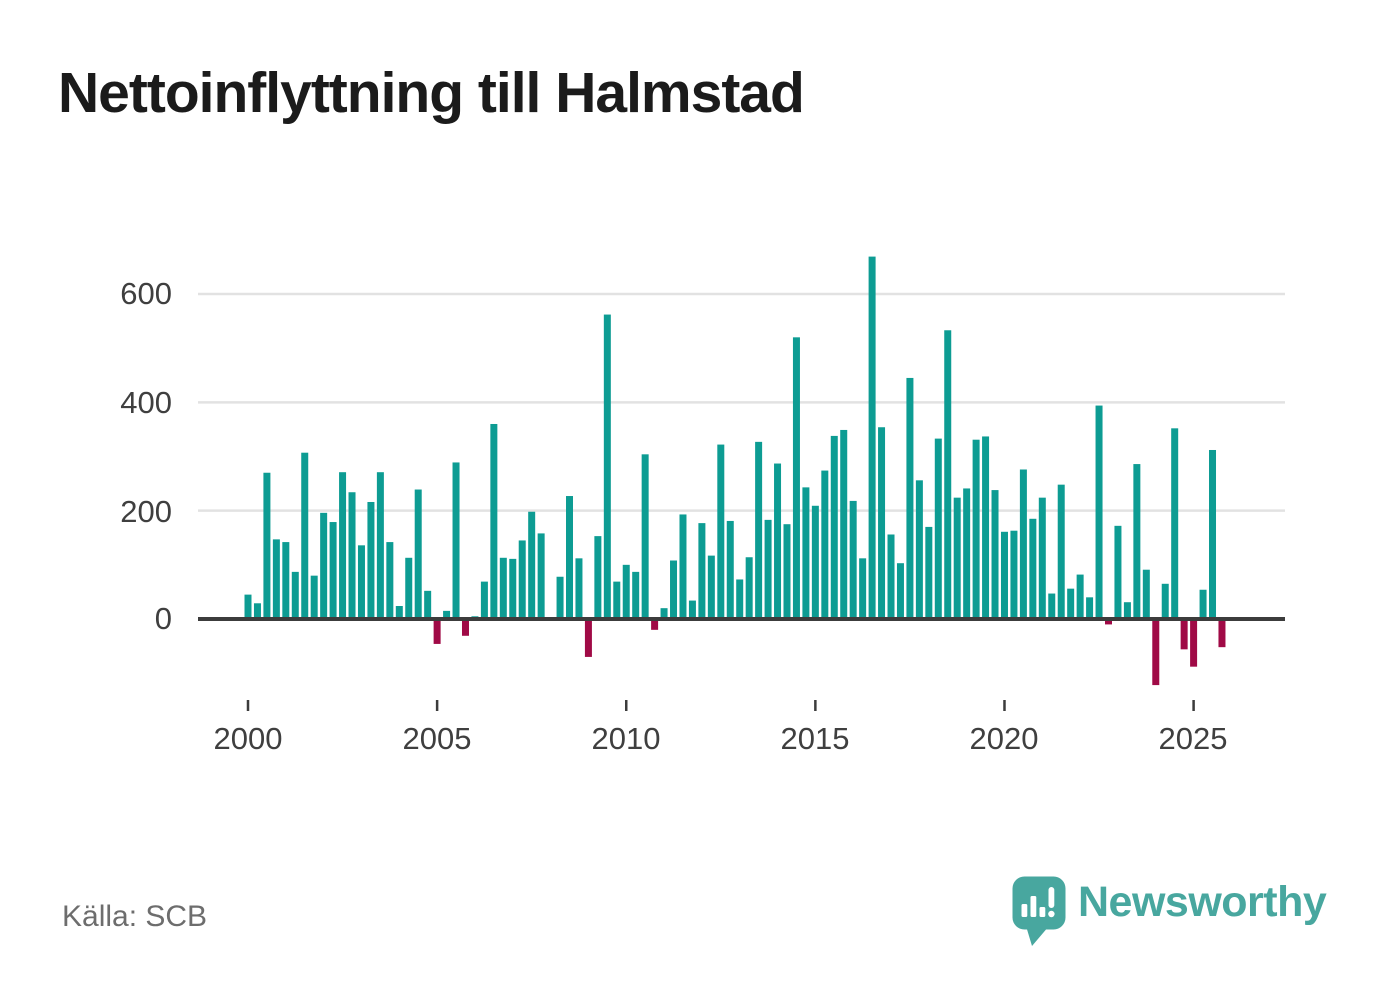  I want to click on y-axis-label-0: 0, so click(163, 618).